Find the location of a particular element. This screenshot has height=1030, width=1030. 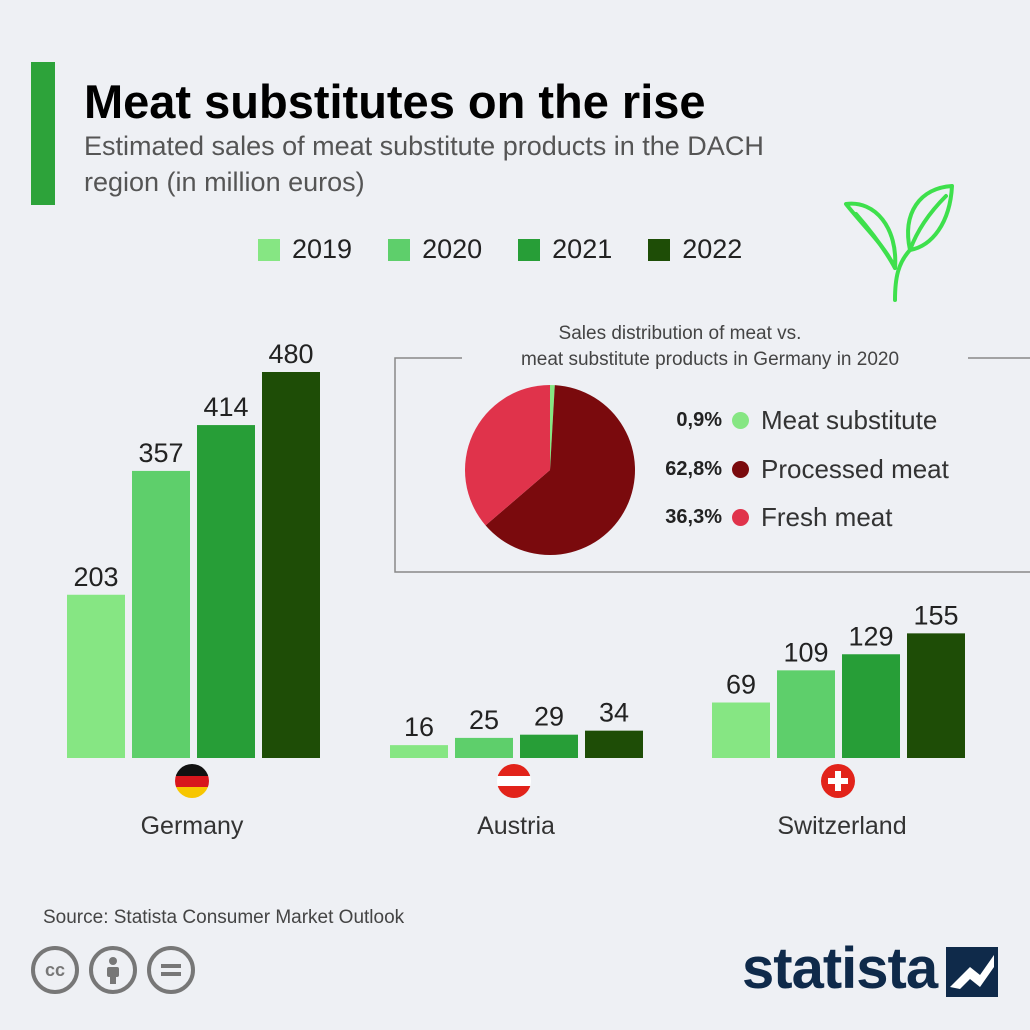

bar-value-label: 109 is located at coordinates (805, 652).